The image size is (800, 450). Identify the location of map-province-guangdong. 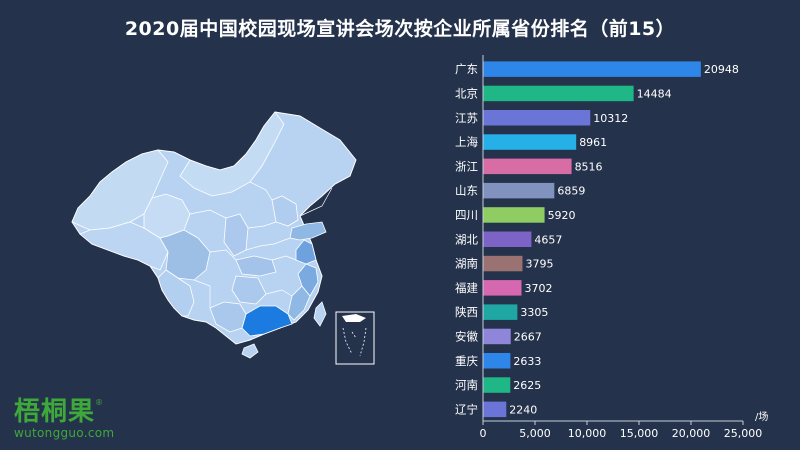
(267, 321).